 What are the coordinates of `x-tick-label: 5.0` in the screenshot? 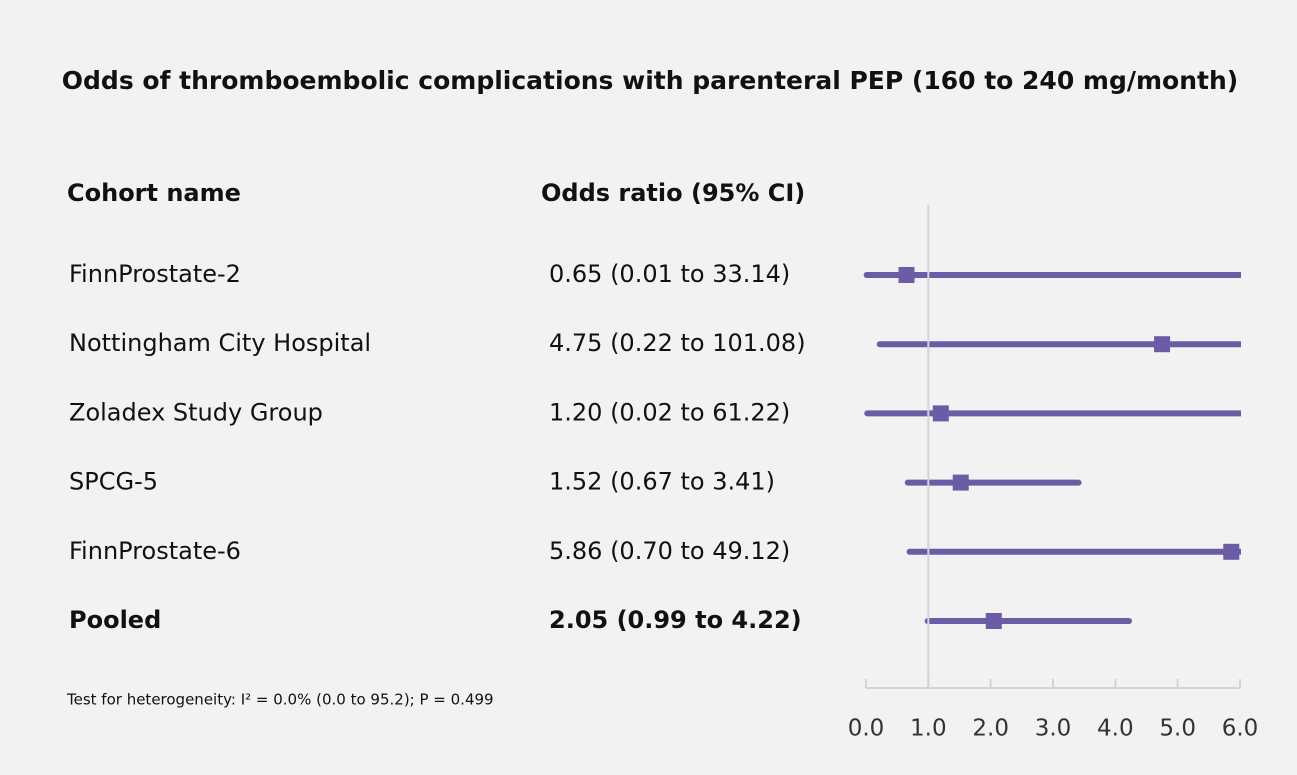 It's located at (1177, 729).